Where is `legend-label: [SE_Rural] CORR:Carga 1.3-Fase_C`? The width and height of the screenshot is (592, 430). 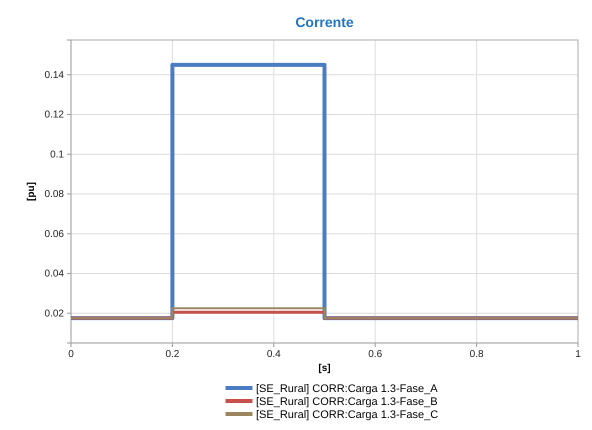
legend-label: [SE_Rural] CORR:Carga 1.3-Fase_C is located at coordinates (347, 415).